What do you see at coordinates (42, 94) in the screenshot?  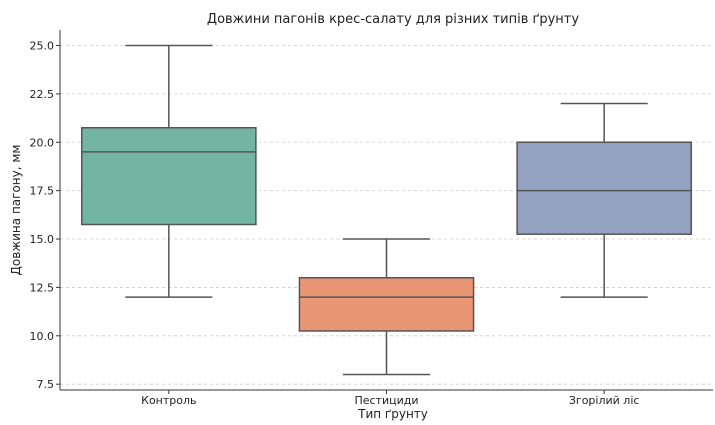 I see `y-tick-label: 22.5` at bounding box center [42, 94].